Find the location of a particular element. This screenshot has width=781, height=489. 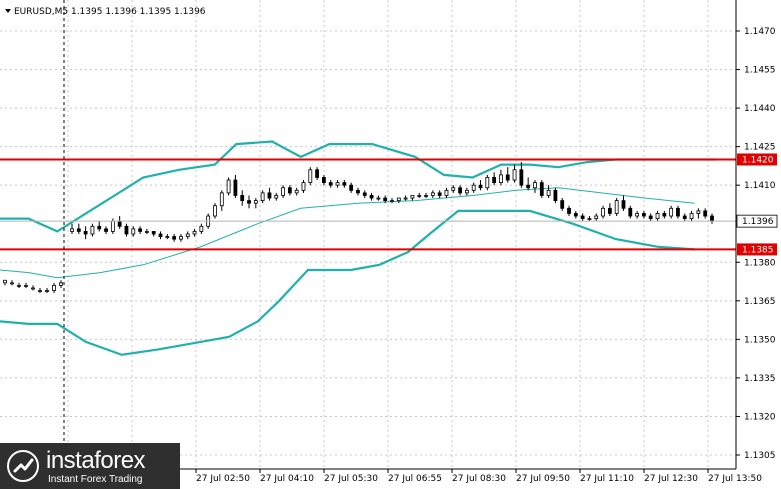

y-tick-label: 1.1470 is located at coordinates (760, 32).